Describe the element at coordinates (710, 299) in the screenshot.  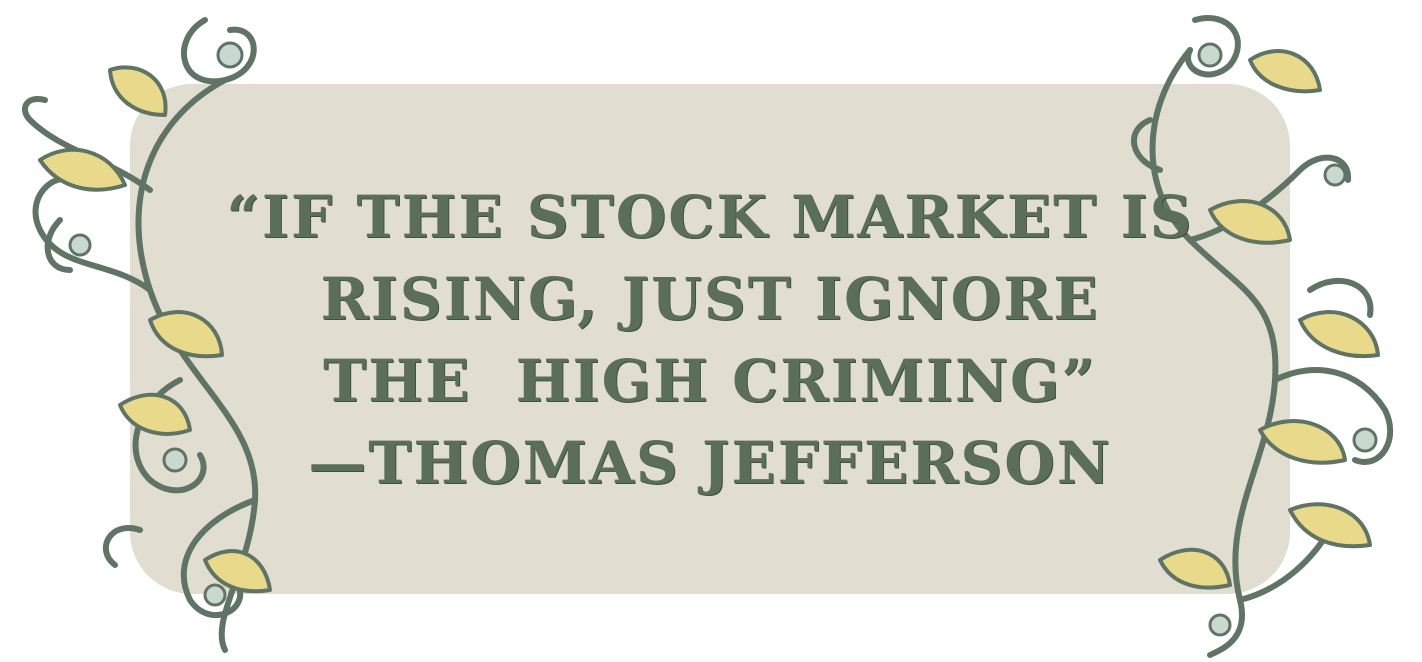
I see `quote-line-2: RISING, JUST IGNORE` at that location.